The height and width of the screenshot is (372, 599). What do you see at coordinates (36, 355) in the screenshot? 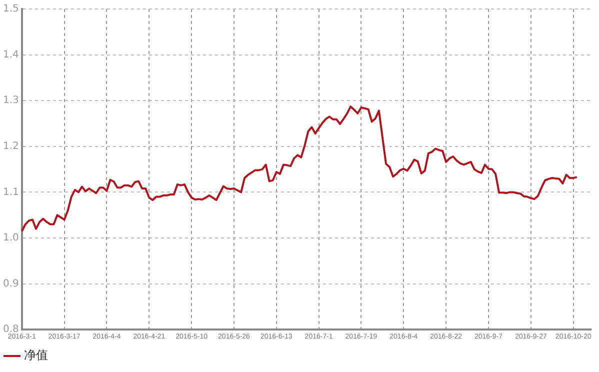
I see `legend-label: 净值` at bounding box center [36, 355].